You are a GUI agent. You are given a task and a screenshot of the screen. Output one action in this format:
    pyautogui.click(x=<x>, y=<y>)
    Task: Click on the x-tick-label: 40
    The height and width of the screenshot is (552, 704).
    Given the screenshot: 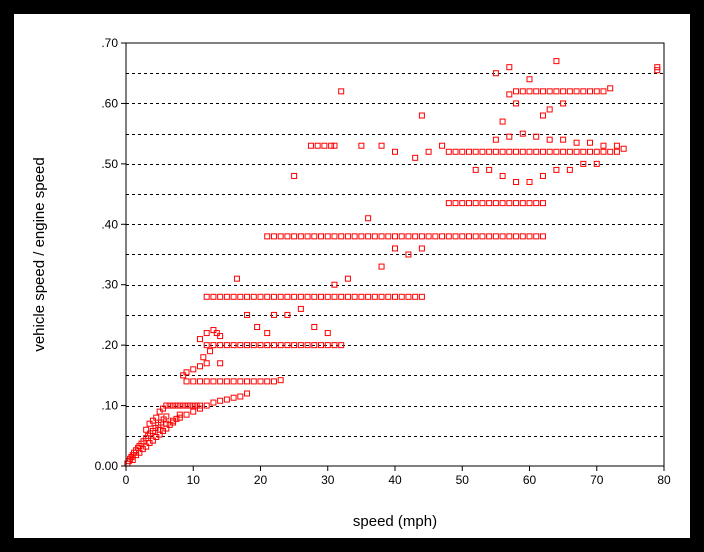 What is the action you would take?
    pyautogui.click(x=395, y=480)
    